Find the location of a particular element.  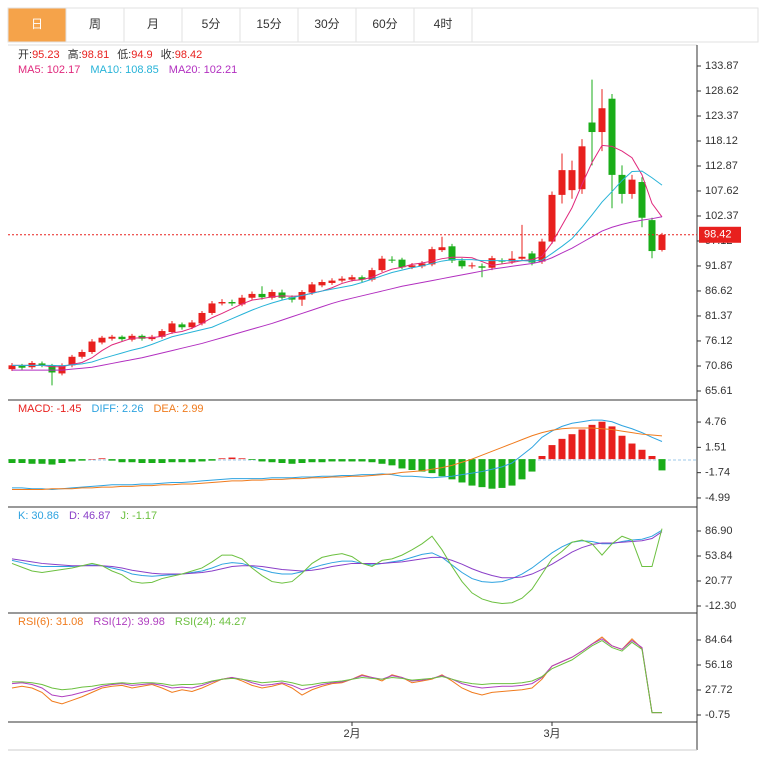

y-tick-label: 4.76 is located at coordinates (715, 422).